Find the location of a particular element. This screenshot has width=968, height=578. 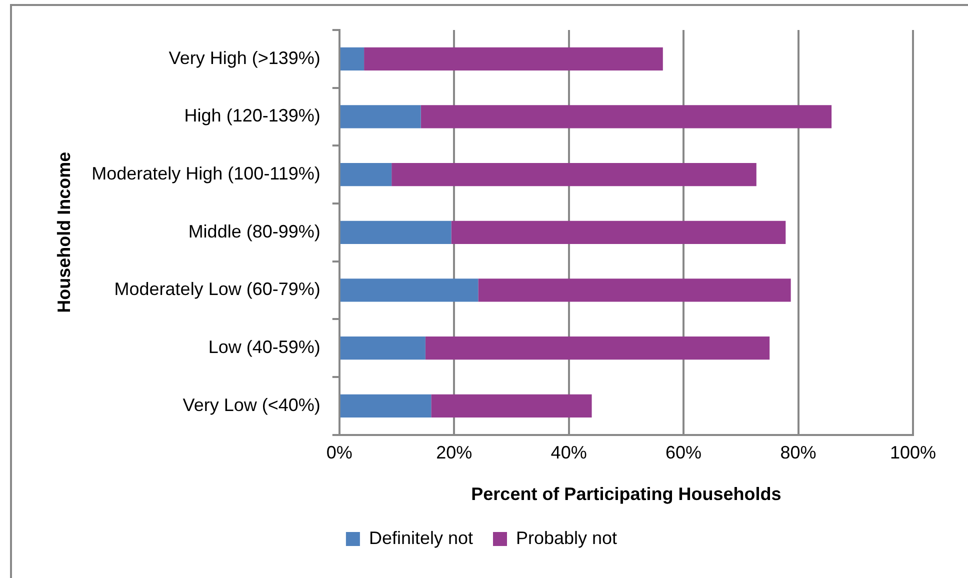

x-tick-label: 20% is located at coordinates (454, 452).